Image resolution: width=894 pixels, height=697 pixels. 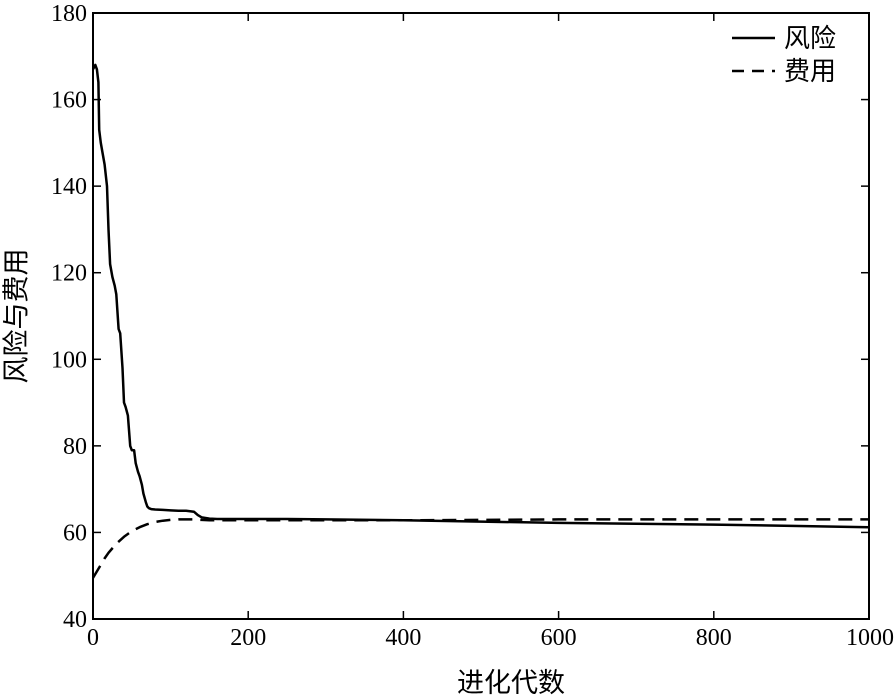 What do you see at coordinates (75, 620) in the screenshot?
I see `y-tick-label: 40` at bounding box center [75, 620].